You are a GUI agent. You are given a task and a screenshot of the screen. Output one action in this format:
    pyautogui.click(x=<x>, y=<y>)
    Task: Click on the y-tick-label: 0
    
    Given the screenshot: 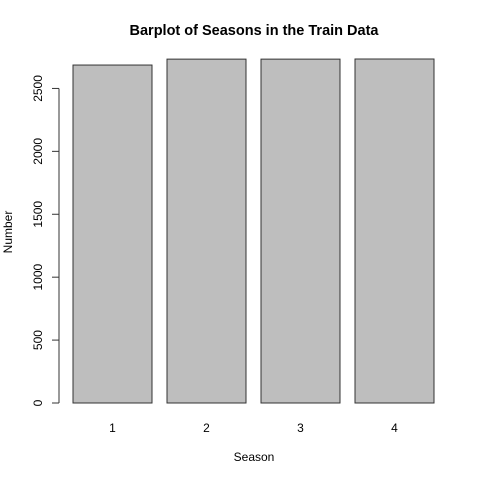 What is the action you would take?
    pyautogui.click(x=38, y=402)
    